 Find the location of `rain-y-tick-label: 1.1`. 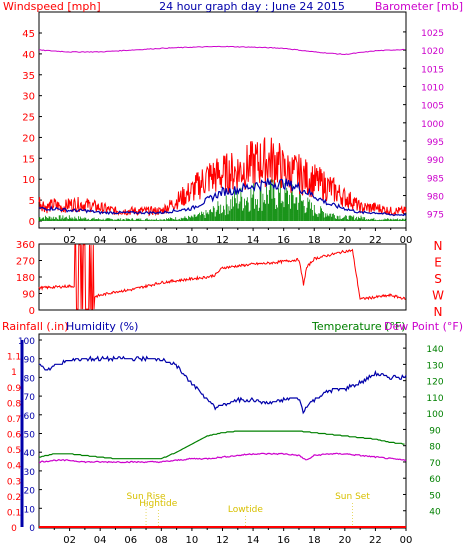

rain-y-tick-label: 1.1 is located at coordinates (14, 358).